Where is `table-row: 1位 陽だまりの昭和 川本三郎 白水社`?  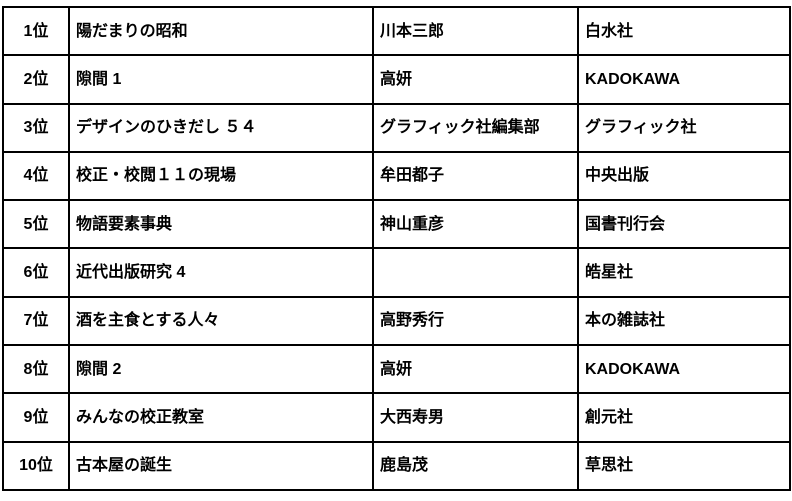 table-row: 1位 陽だまりの昭和 川本三郎 白水社 is located at coordinates (396, 31).